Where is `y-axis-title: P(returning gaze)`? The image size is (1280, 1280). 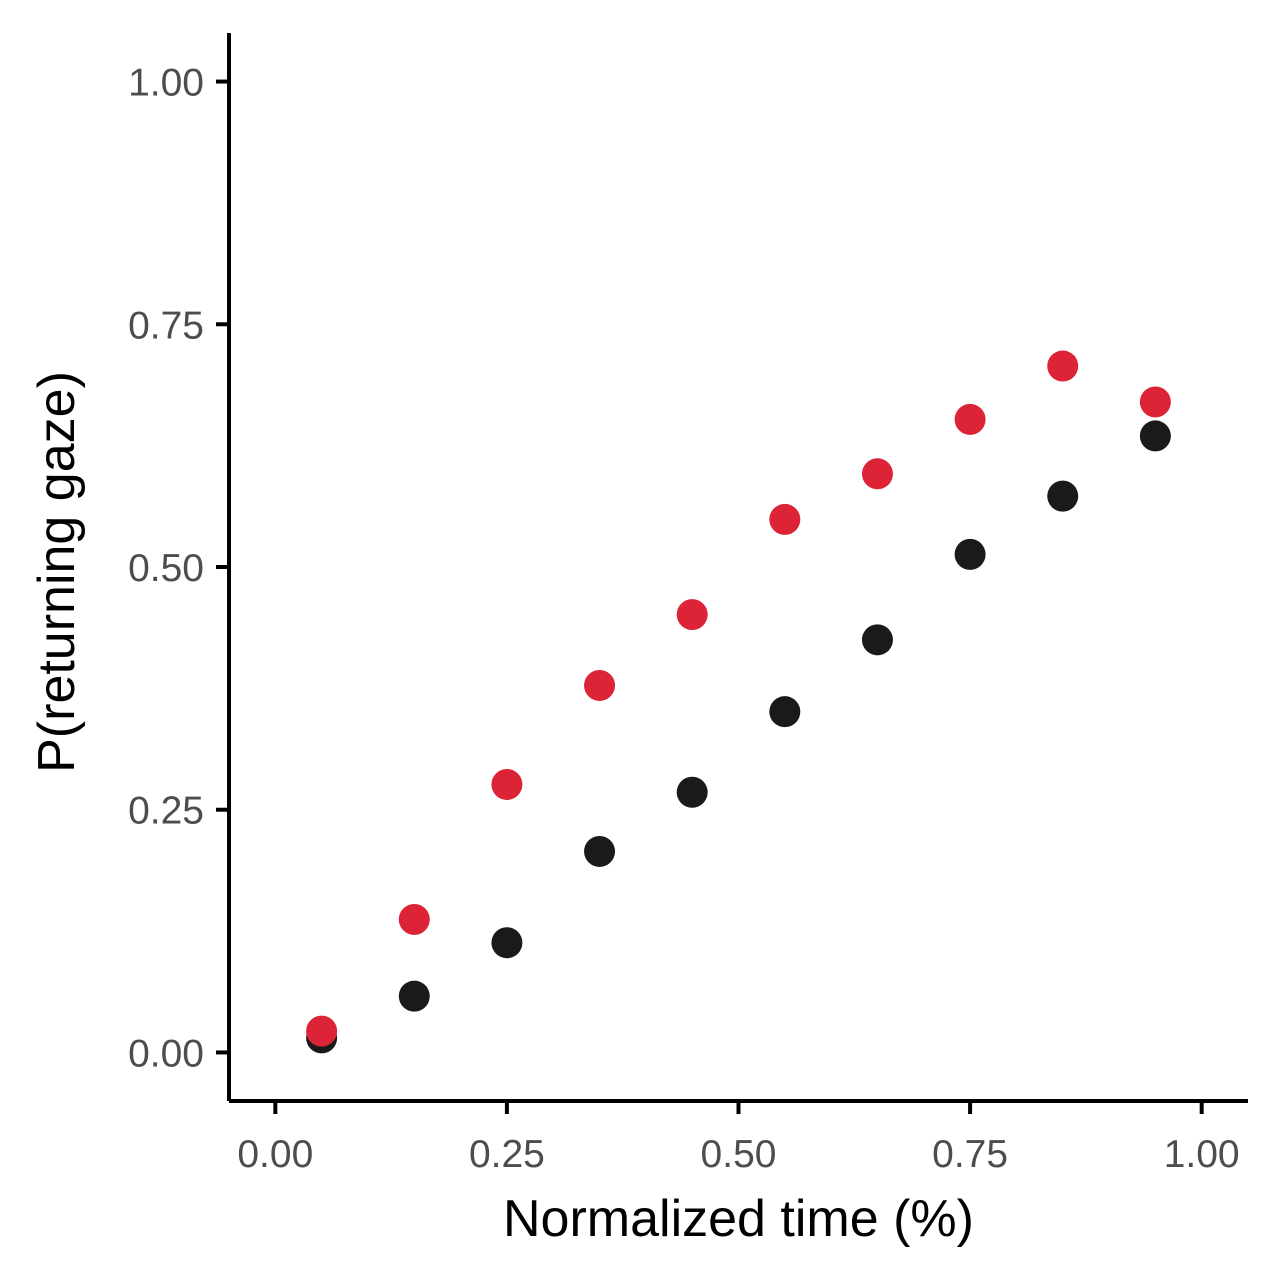
y-axis-title: P(returning gaze) is located at coordinates (57, 572).